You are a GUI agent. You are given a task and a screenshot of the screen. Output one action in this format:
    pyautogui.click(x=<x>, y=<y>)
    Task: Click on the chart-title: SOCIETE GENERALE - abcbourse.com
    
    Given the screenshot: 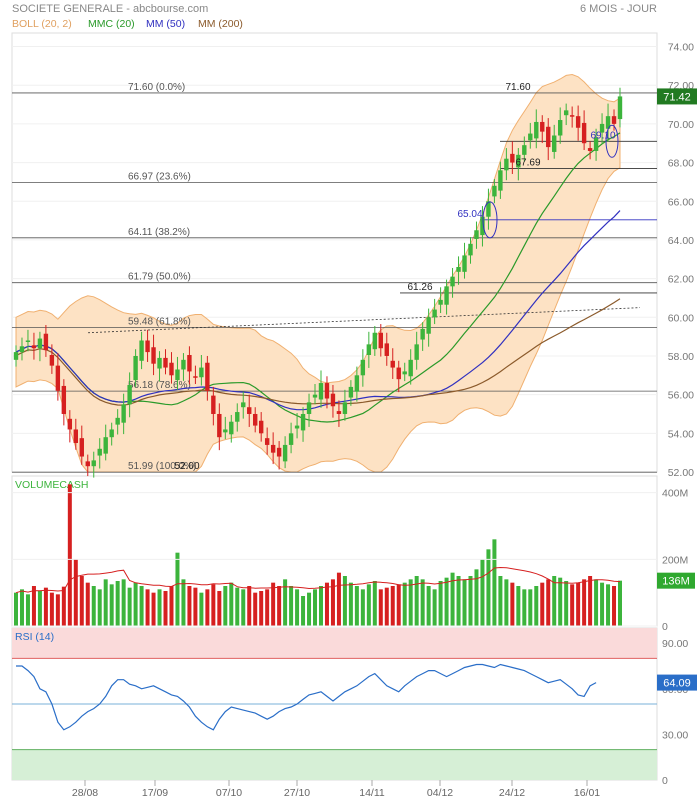 What is the action you would take?
    pyautogui.click(x=110, y=9)
    